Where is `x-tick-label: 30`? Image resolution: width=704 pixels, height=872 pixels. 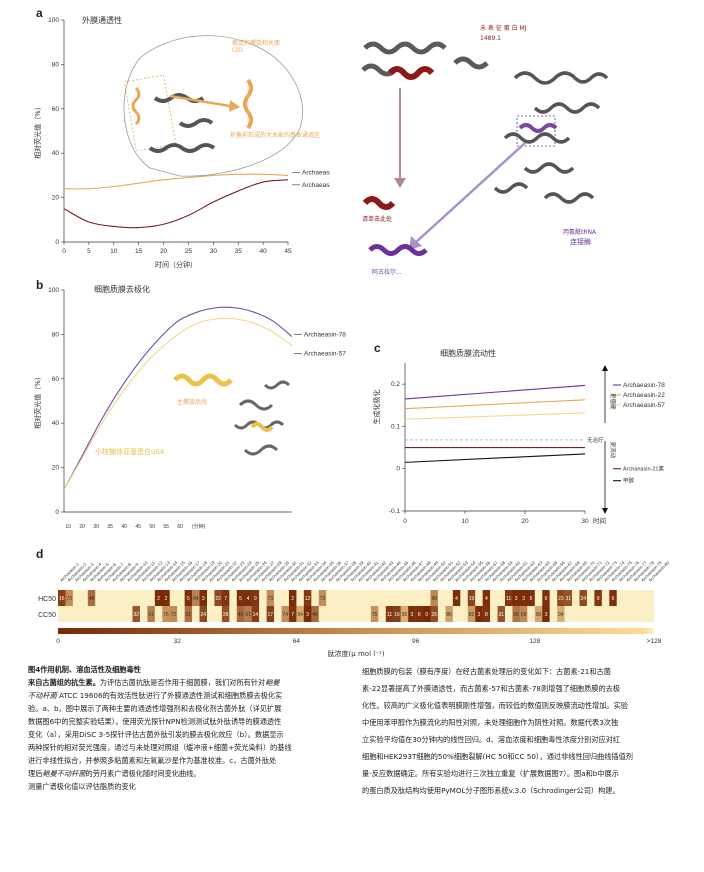 x-tick-label: 30 is located at coordinates (96, 527).